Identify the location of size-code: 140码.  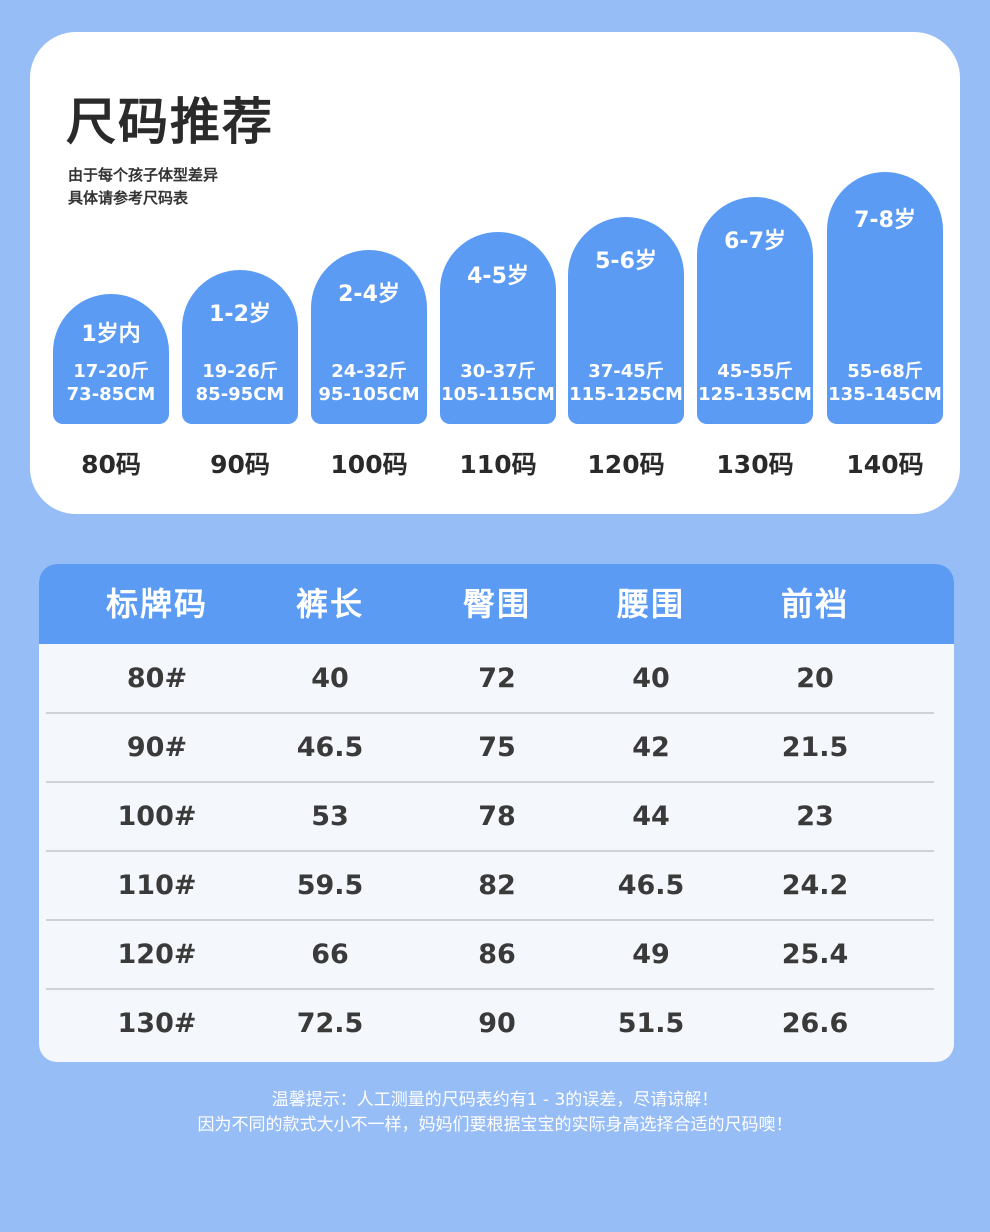
(885, 464).